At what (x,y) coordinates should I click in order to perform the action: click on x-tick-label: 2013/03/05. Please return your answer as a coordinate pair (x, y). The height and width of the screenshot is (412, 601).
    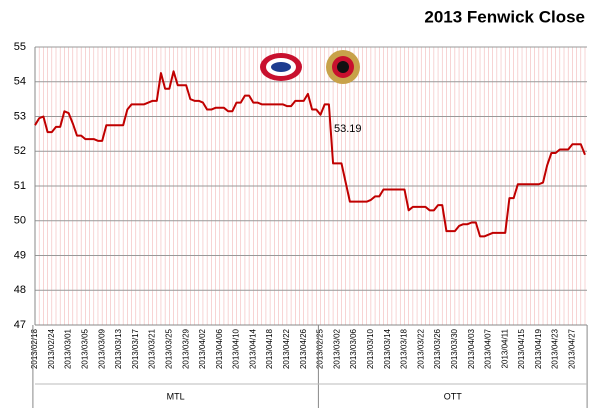
    Looking at the image, I should click on (84, 348).